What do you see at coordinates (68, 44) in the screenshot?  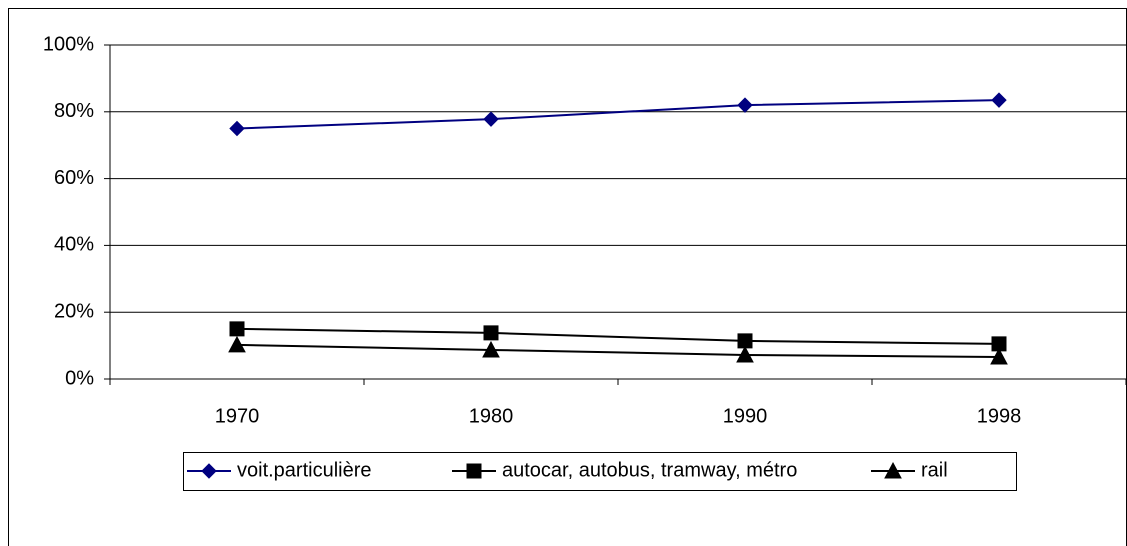 I see `y-tick-label: 100%` at bounding box center [68, 44].